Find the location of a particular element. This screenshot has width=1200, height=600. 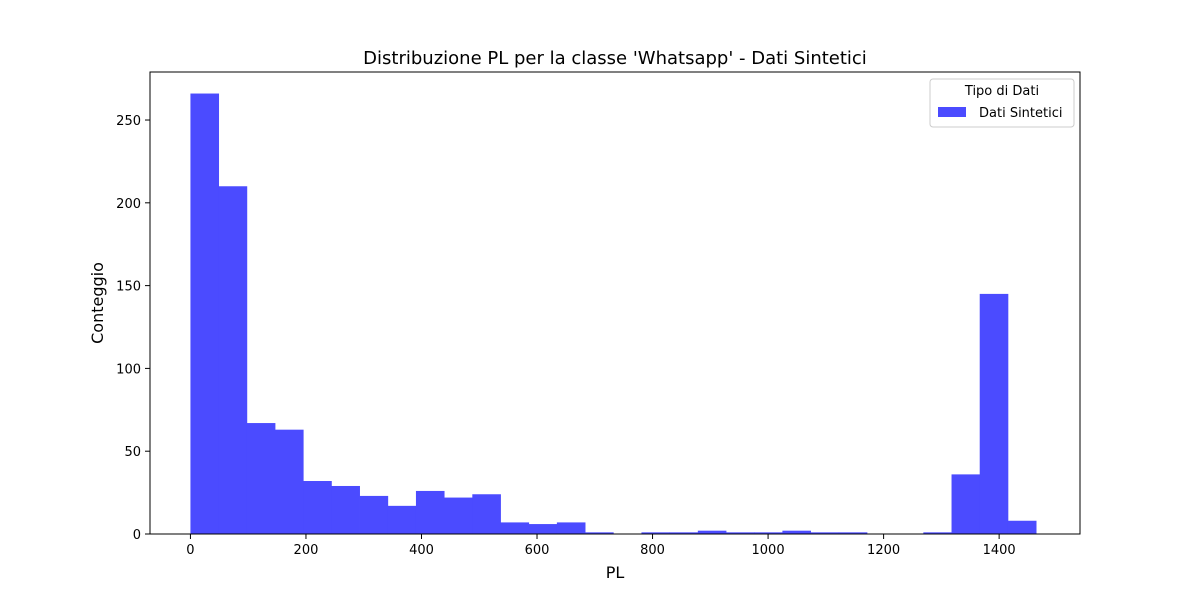

legend-swatch is located at coordinates (952, 112).